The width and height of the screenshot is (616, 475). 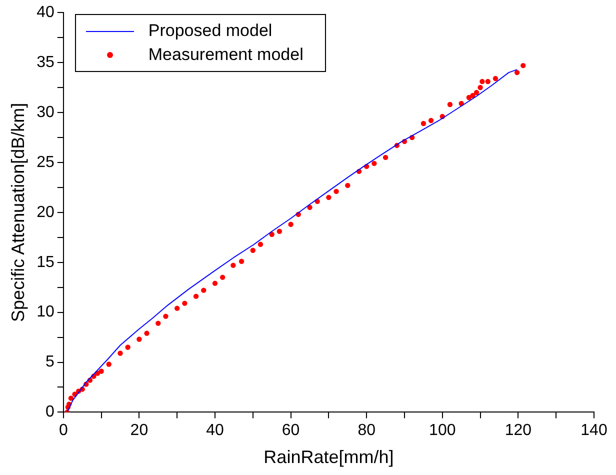 I want to click on y-tick-label: 30, so click(x=45, y=112).